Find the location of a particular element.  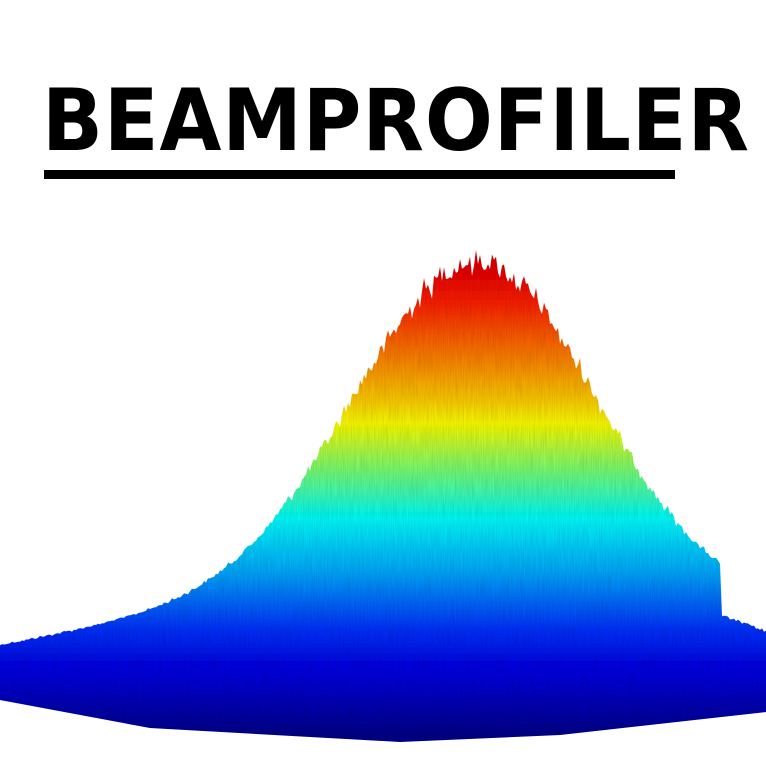

logo-underline is located at coordinates (359, 174).